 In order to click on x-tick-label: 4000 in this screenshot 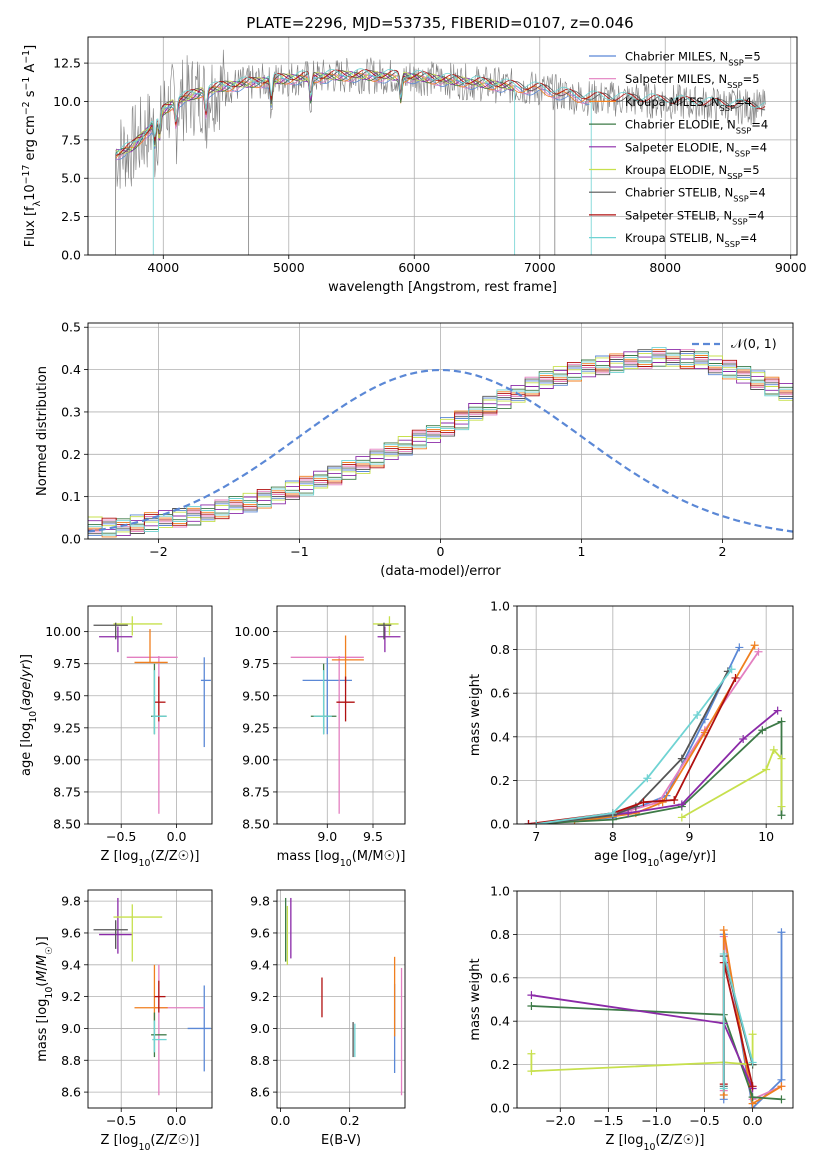, I will do `click(163, 267)`.